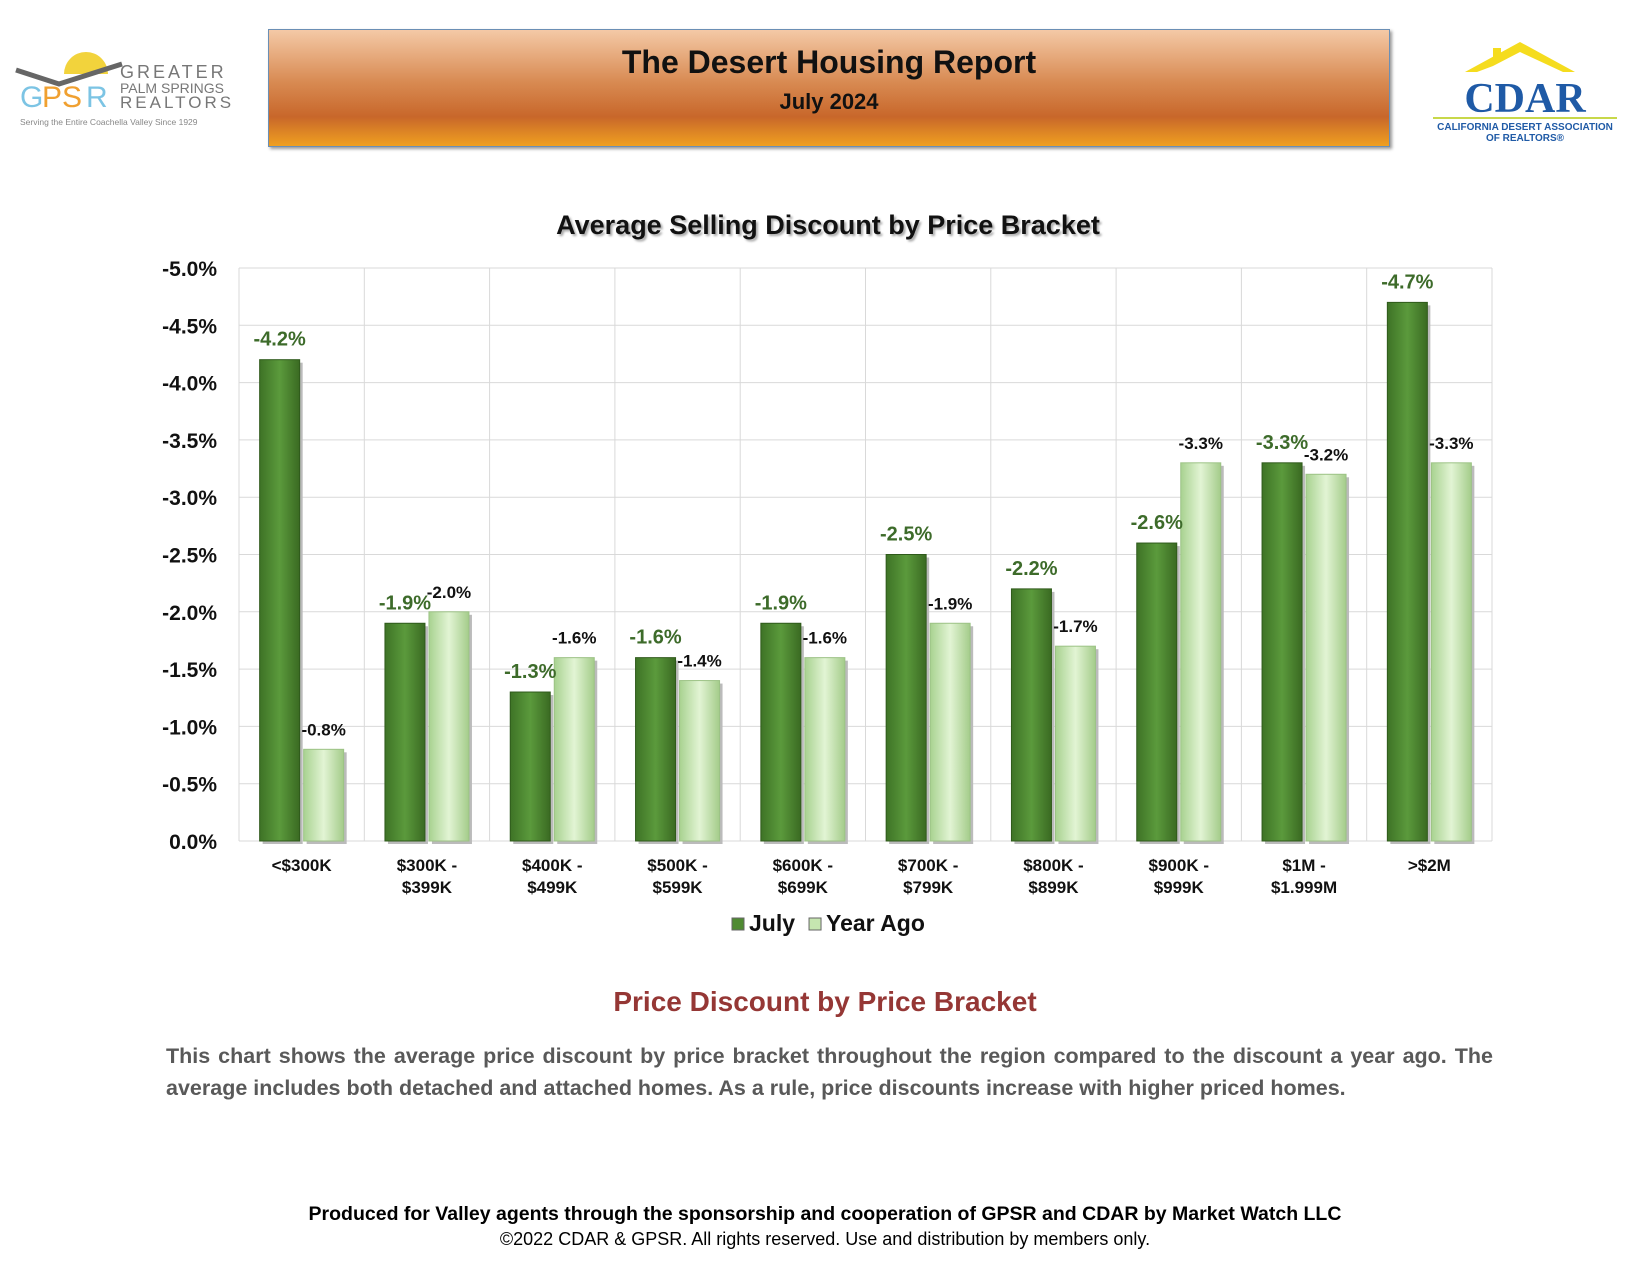 Image resolution: width=1650 pixels, height=1275 pixels. I want to click on data-label-year-ago: -1.4%, so click(699, 661).